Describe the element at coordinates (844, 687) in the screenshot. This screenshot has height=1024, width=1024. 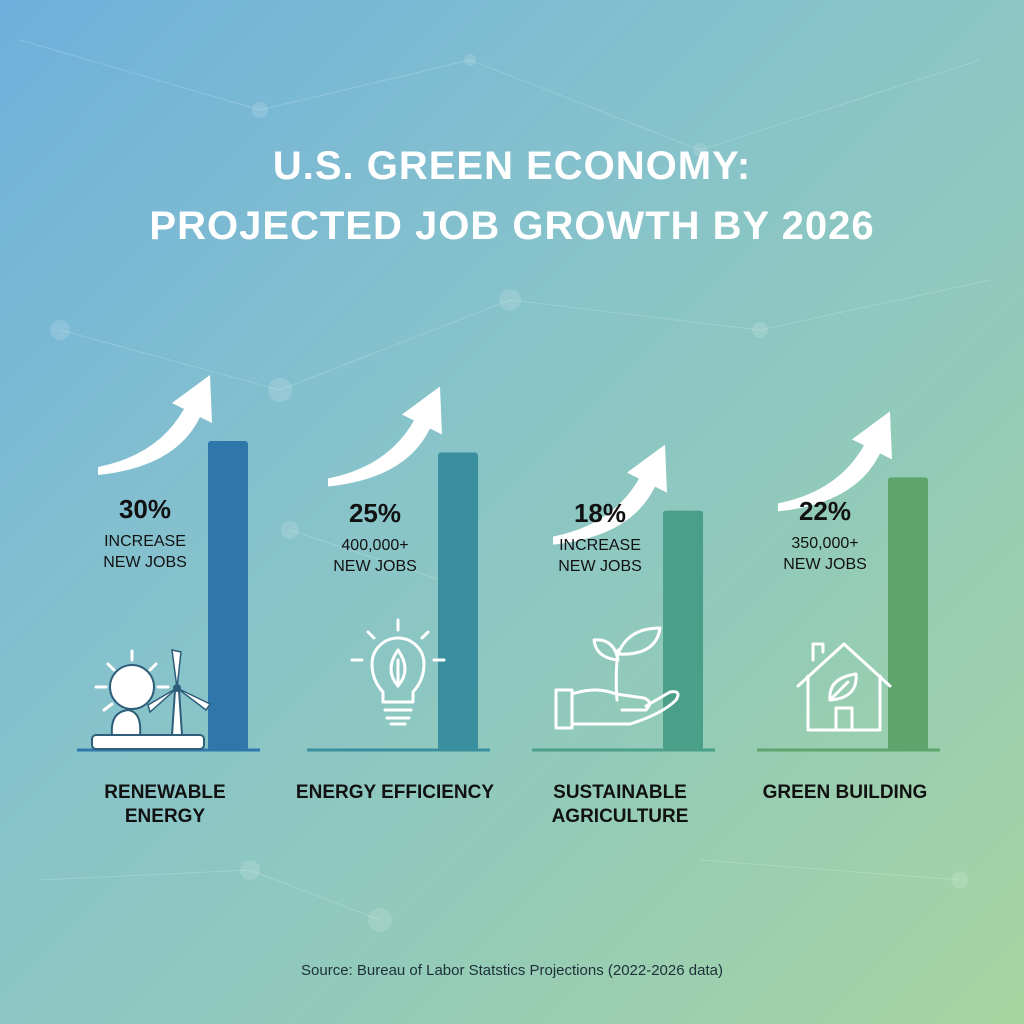
I see `house-leaf-icon` at that location.